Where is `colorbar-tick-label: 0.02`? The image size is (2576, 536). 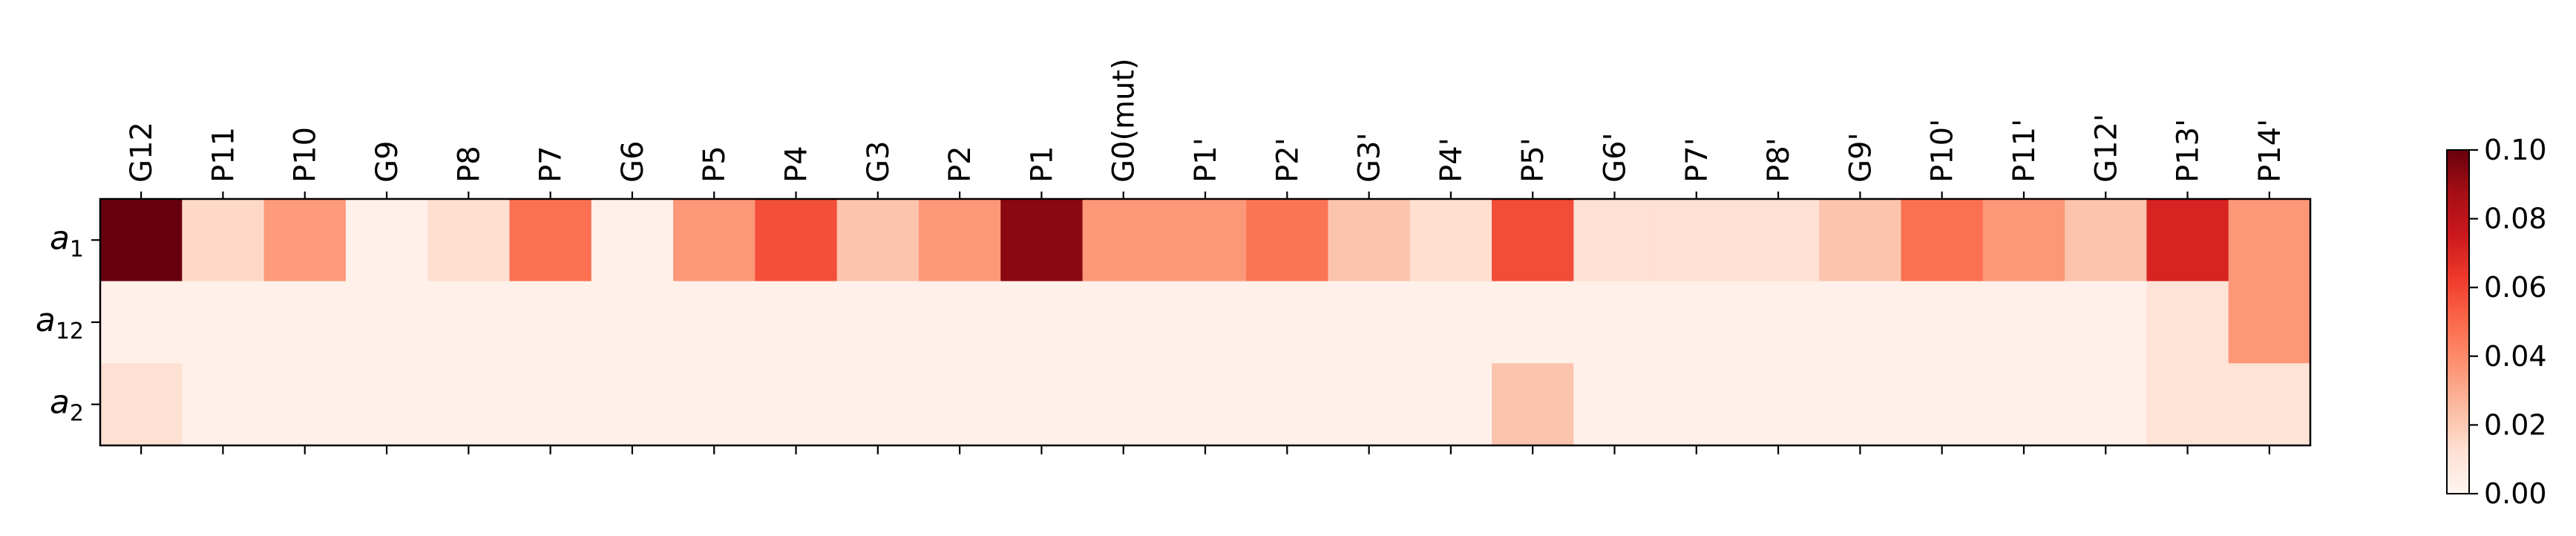 colorbar-tick-label: 0.02 is located at coordinates (2515, 425).